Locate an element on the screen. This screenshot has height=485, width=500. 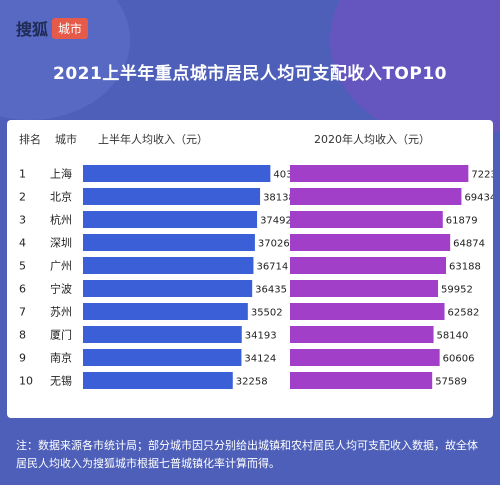
value-label-2020: 57589 is located at coordinates (451, 382).